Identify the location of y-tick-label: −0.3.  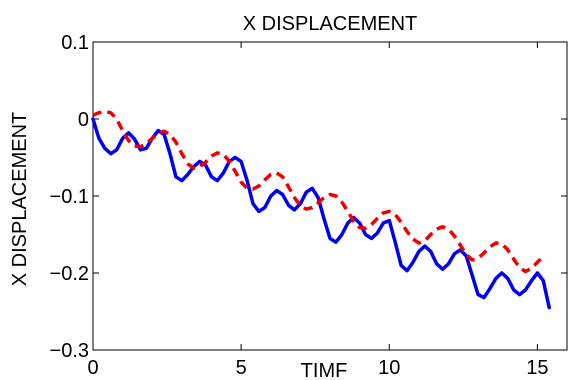
(69, 351).